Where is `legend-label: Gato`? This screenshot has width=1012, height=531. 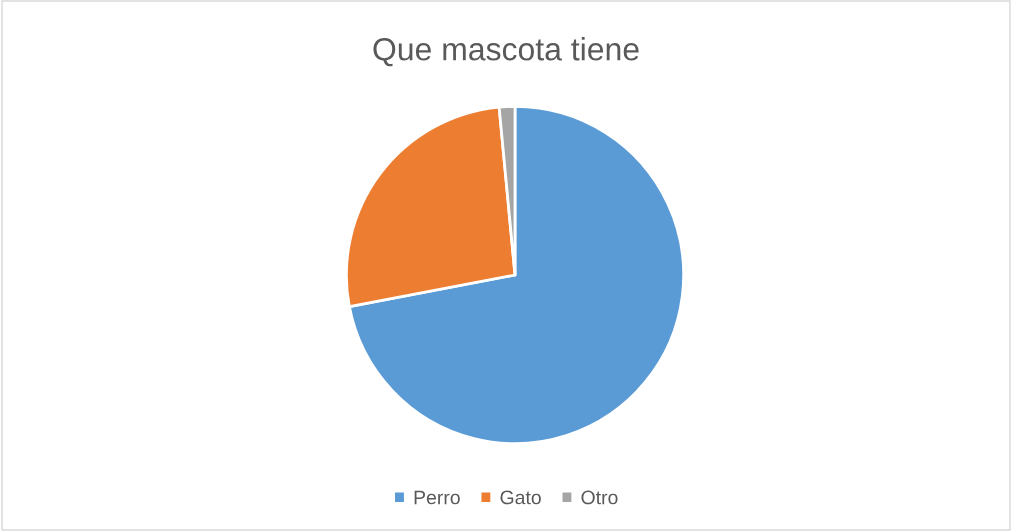
legend-label: Gato is located at coordinates (520, 497).